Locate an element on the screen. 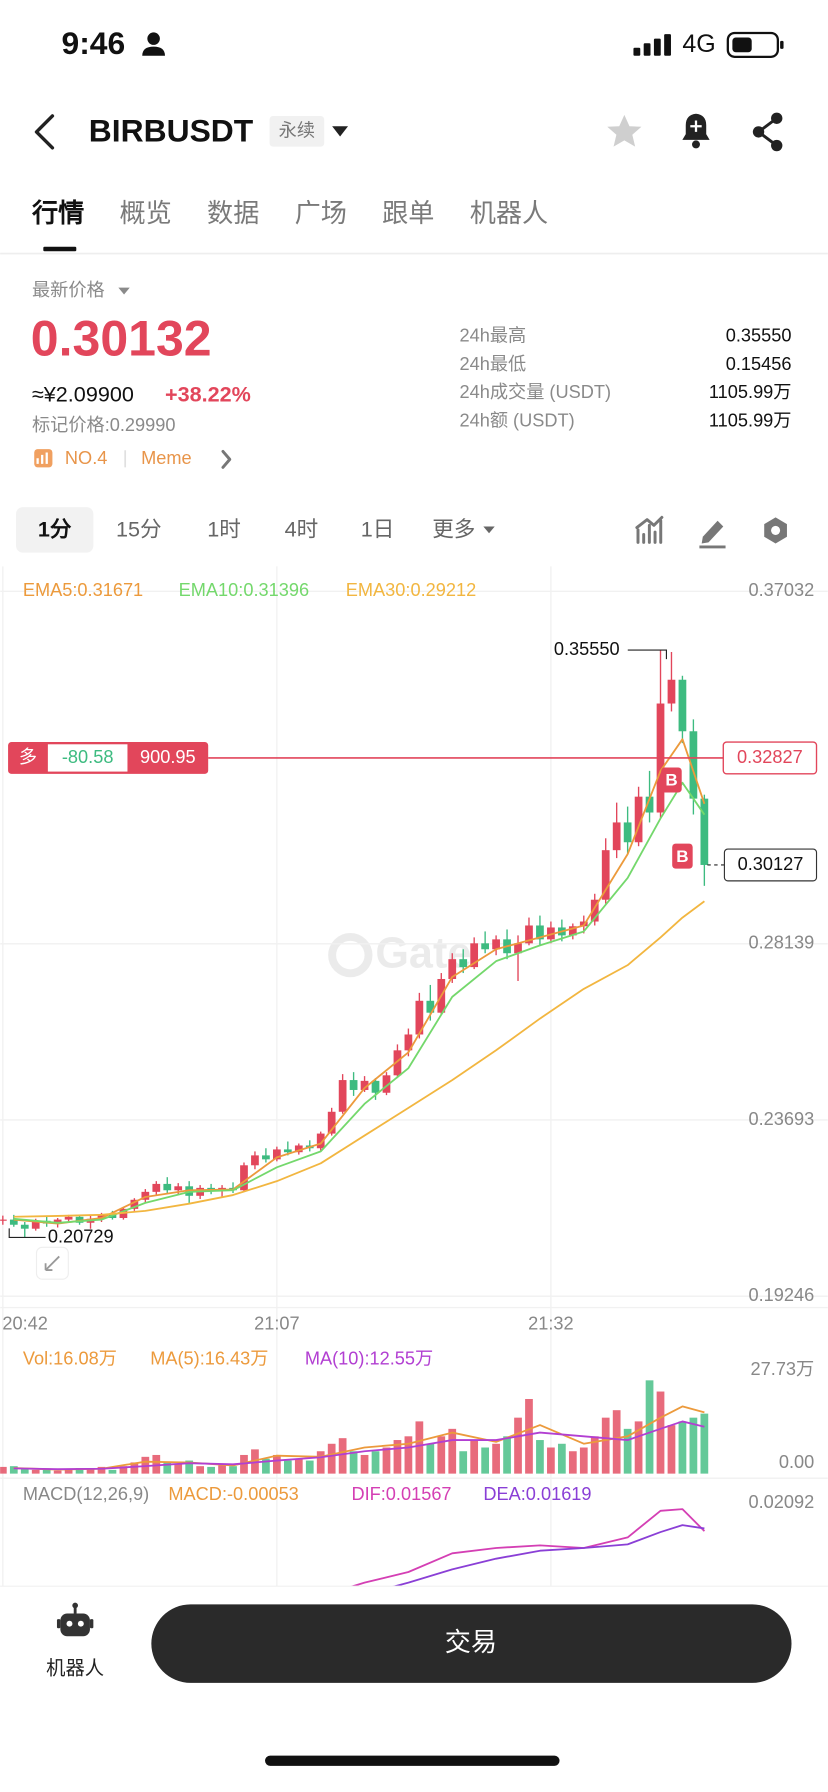 The image size is (828, 1792). alert-button is located at coordinates (696, 131).